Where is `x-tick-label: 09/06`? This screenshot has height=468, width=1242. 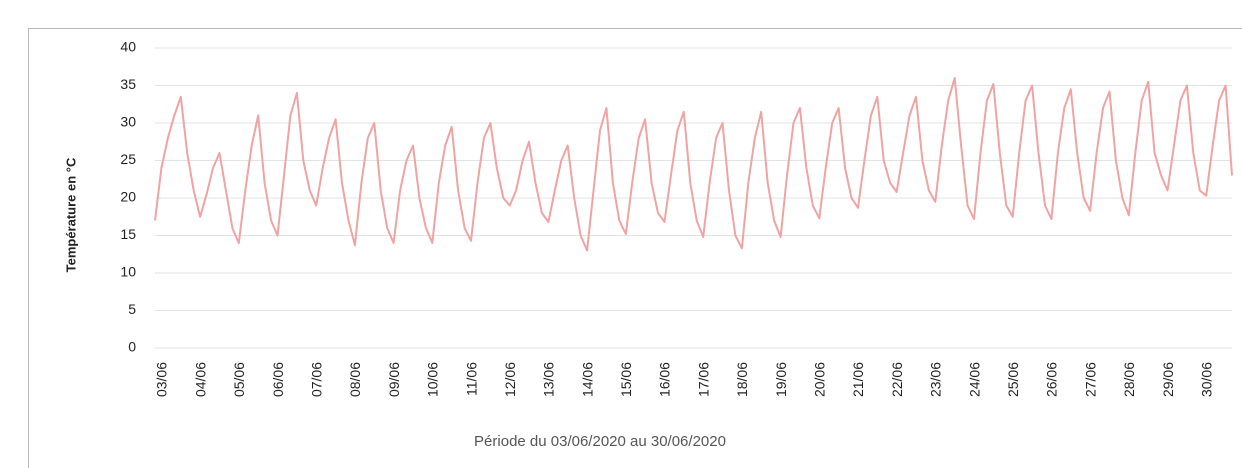 x-tick-label: 09/06 is located at coordinates (394, 379).